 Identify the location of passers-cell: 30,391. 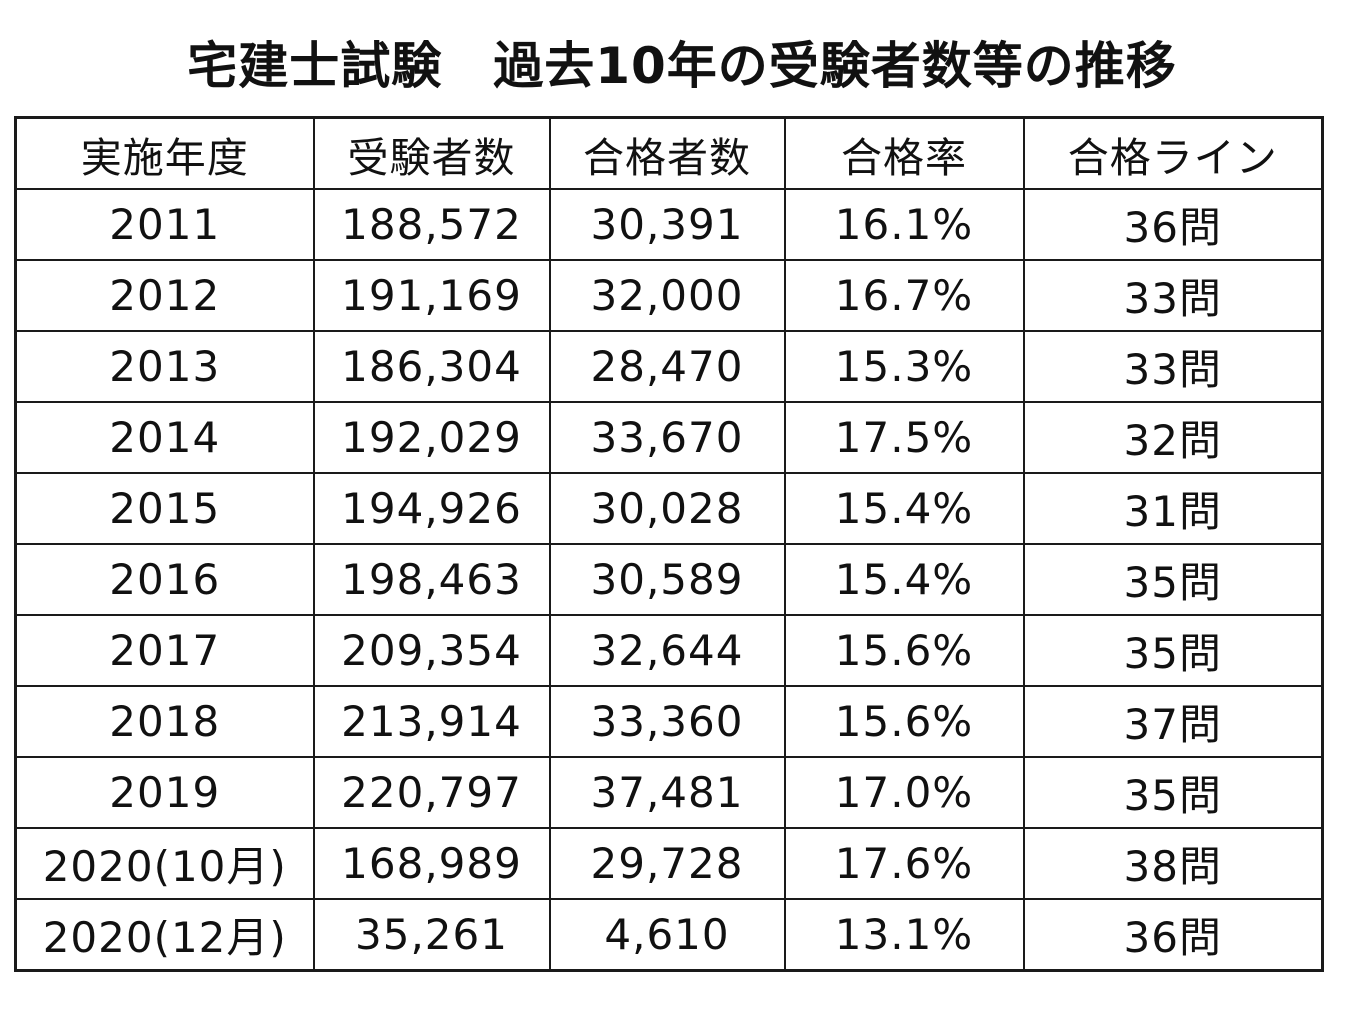
(667, 224).